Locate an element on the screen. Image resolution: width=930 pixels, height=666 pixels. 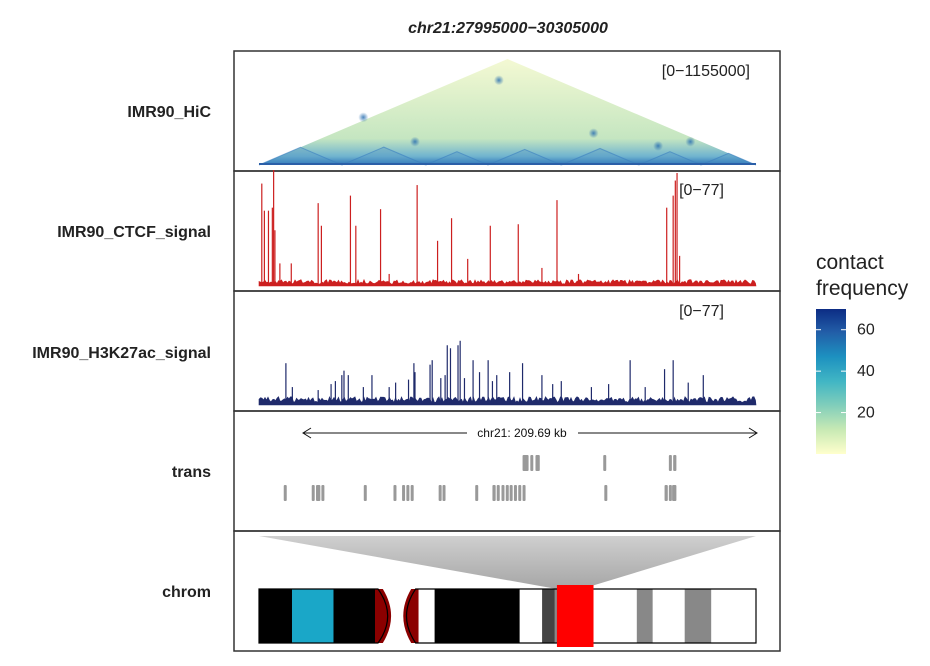
legend-title-line1: contact is located at coordinates (850, 262).